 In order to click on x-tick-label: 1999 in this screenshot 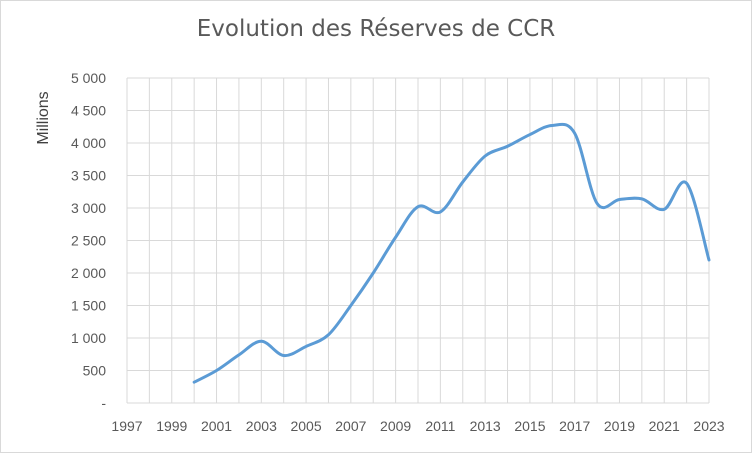, I will do `click(171, 426)`.